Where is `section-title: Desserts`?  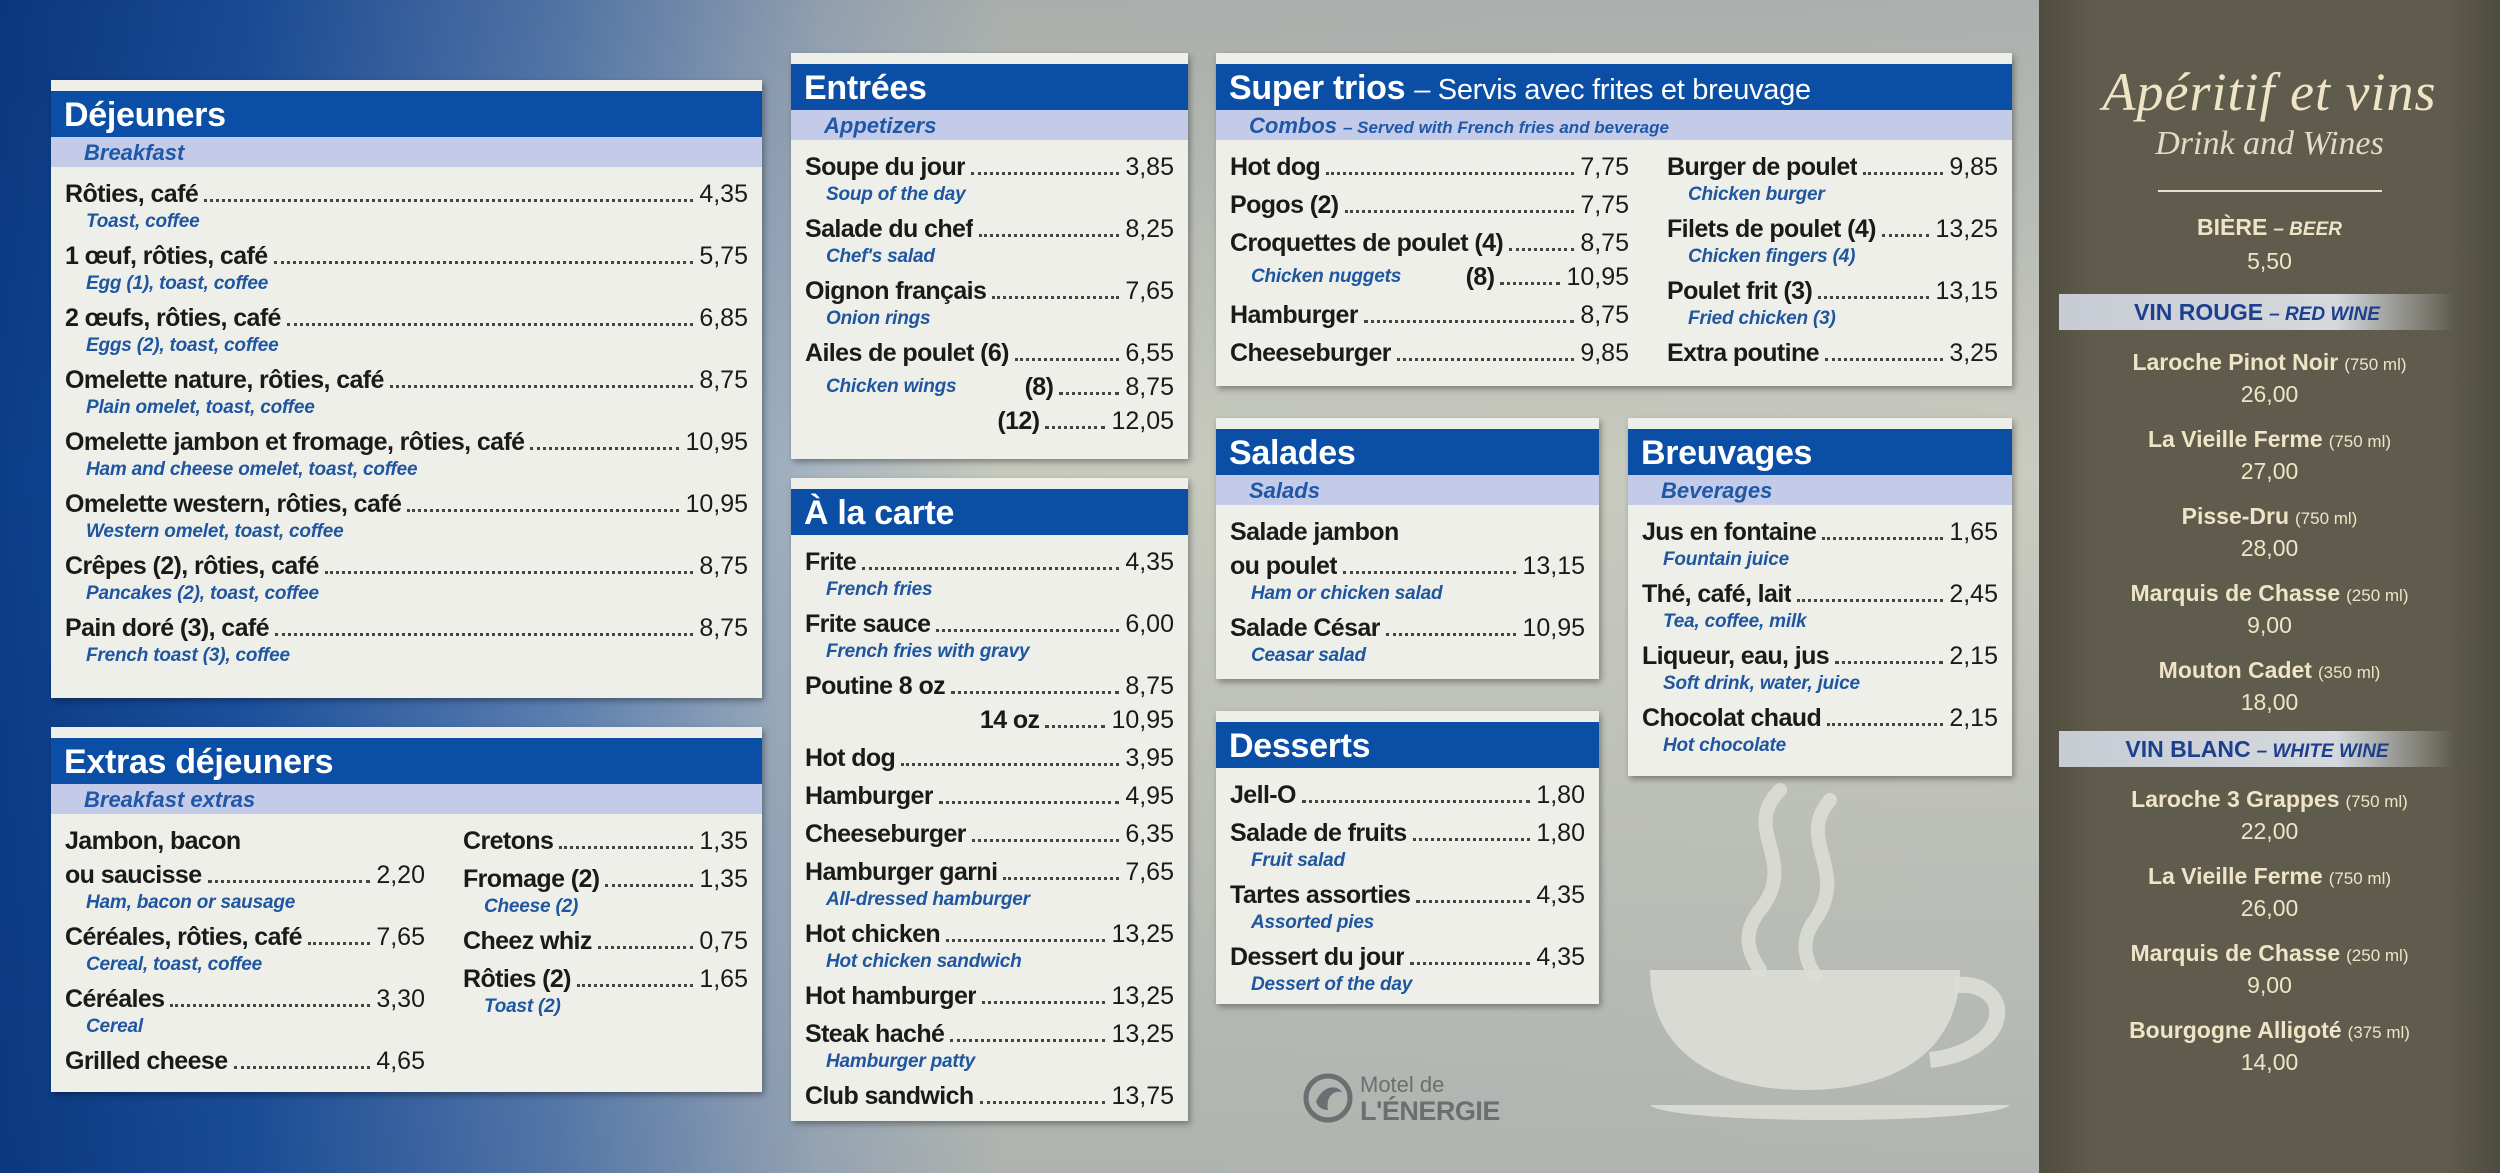 section-title: Desserts is located at coordinates (1407, 745).